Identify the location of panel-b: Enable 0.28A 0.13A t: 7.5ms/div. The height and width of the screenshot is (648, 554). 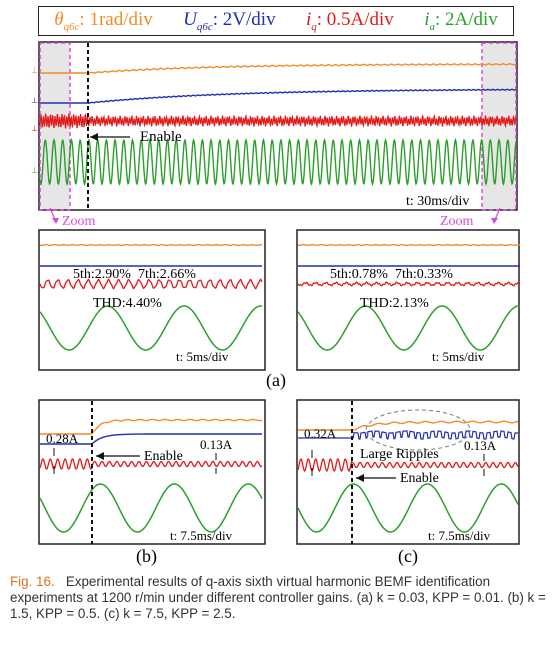
(152, 472).